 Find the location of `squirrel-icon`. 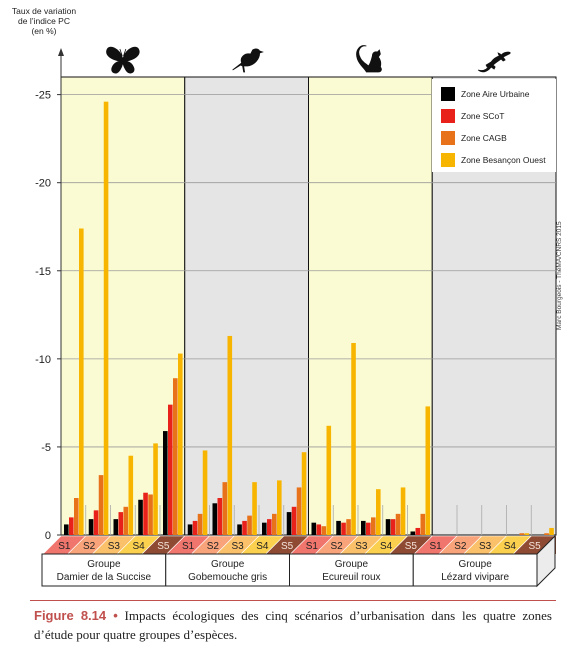

squirrel-icon is located at coordinates (369, 59).